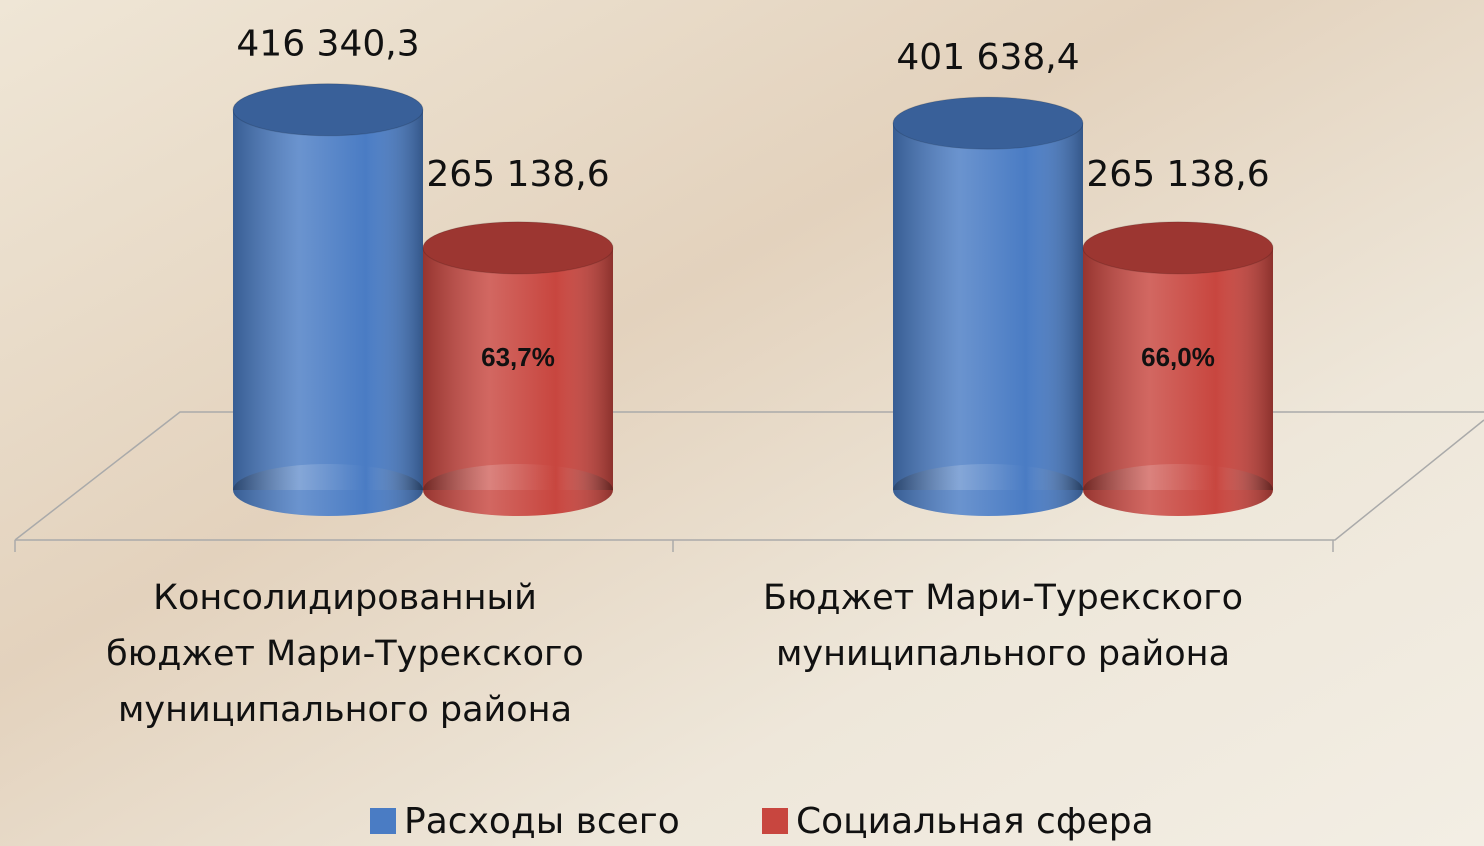 Image resolution: width=1484 pixels, height=846 pixels. I want to click on value-label: 416 340,3, so click(327, 44).